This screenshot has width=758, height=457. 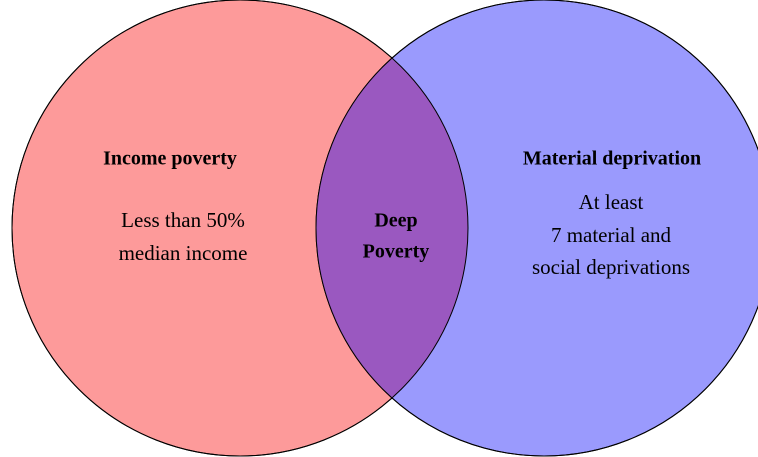 What do you see at coordinates (611, 202) in the screenshot?
I see `right-text: At least` at bounding box center [611, 202].